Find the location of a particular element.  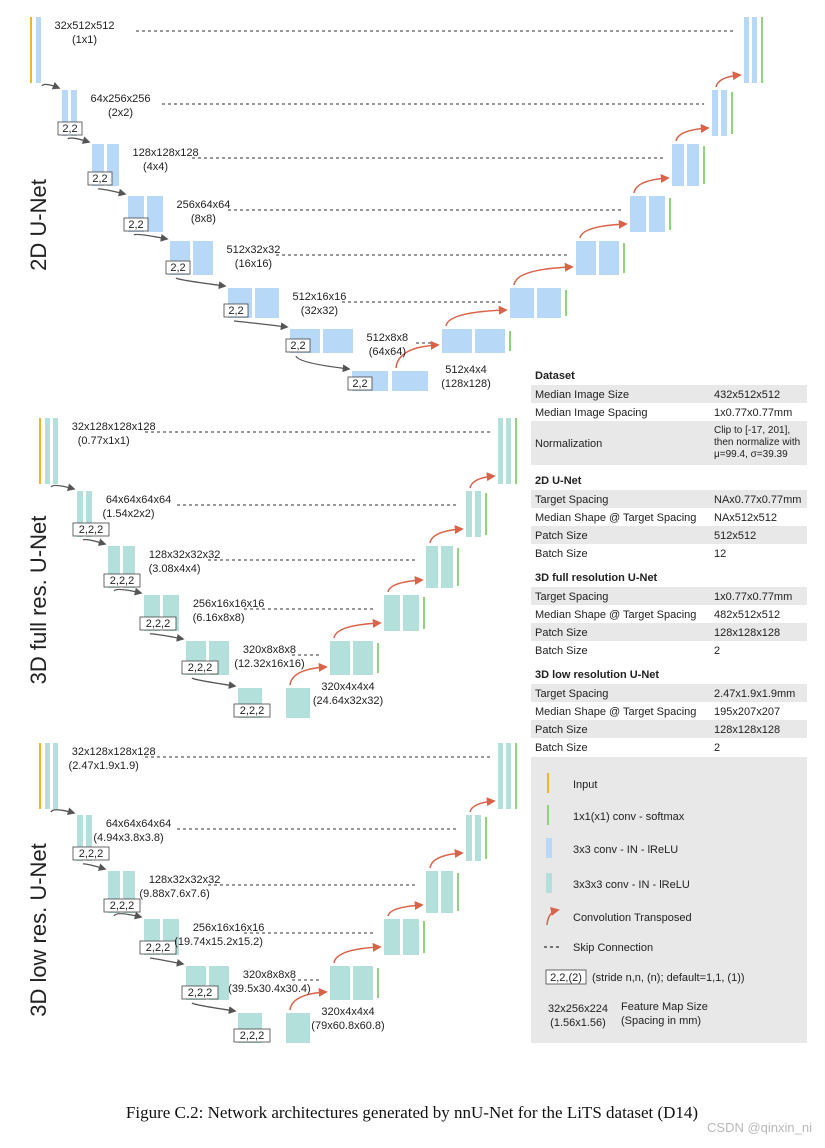

table-row-label: Median Shape @ Target Spacing is located at coordinates (615, 615).